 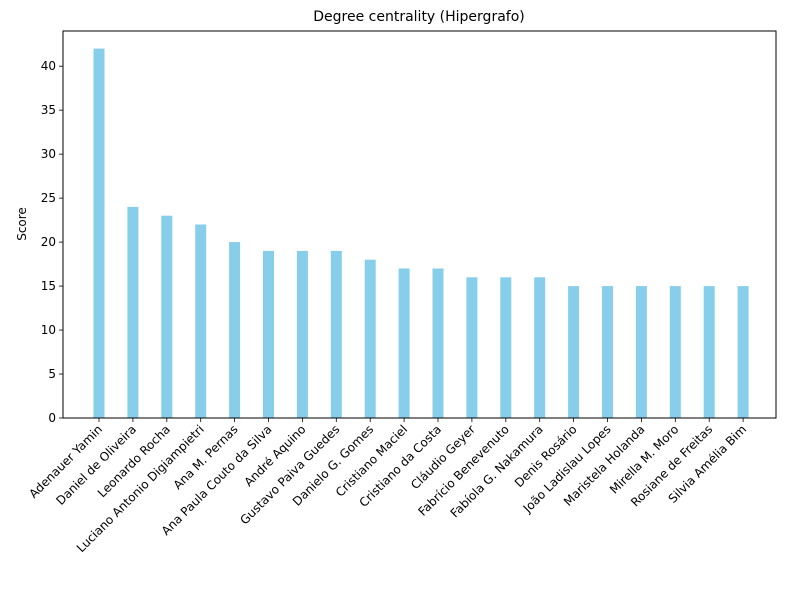 I want to click on chart-title: Degree centrality (Hipergrafo), so click(x=418, y=17).